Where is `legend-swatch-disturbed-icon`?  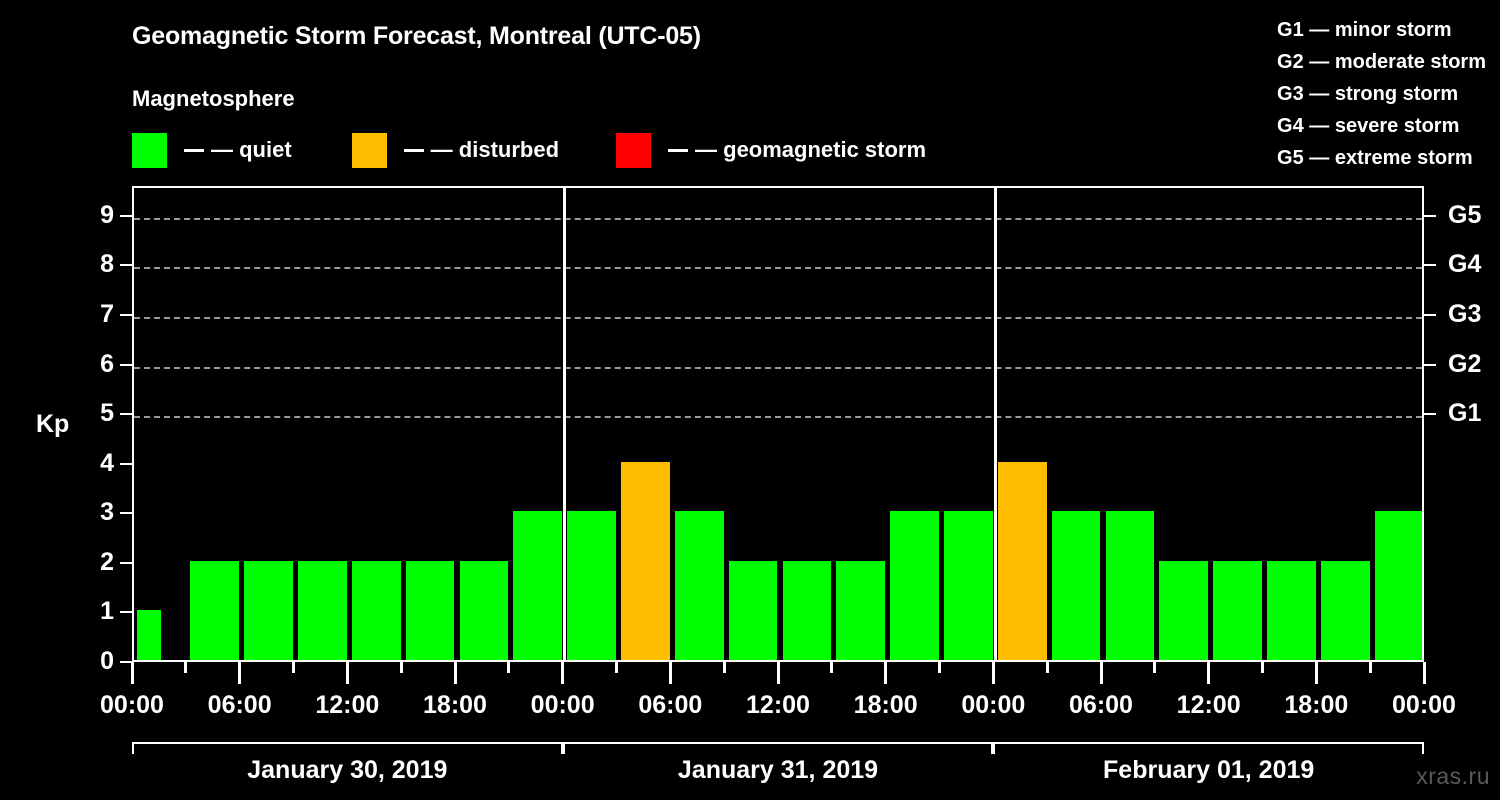 legend-swatch-disturbed-icon is located at coordinates (369, 150).